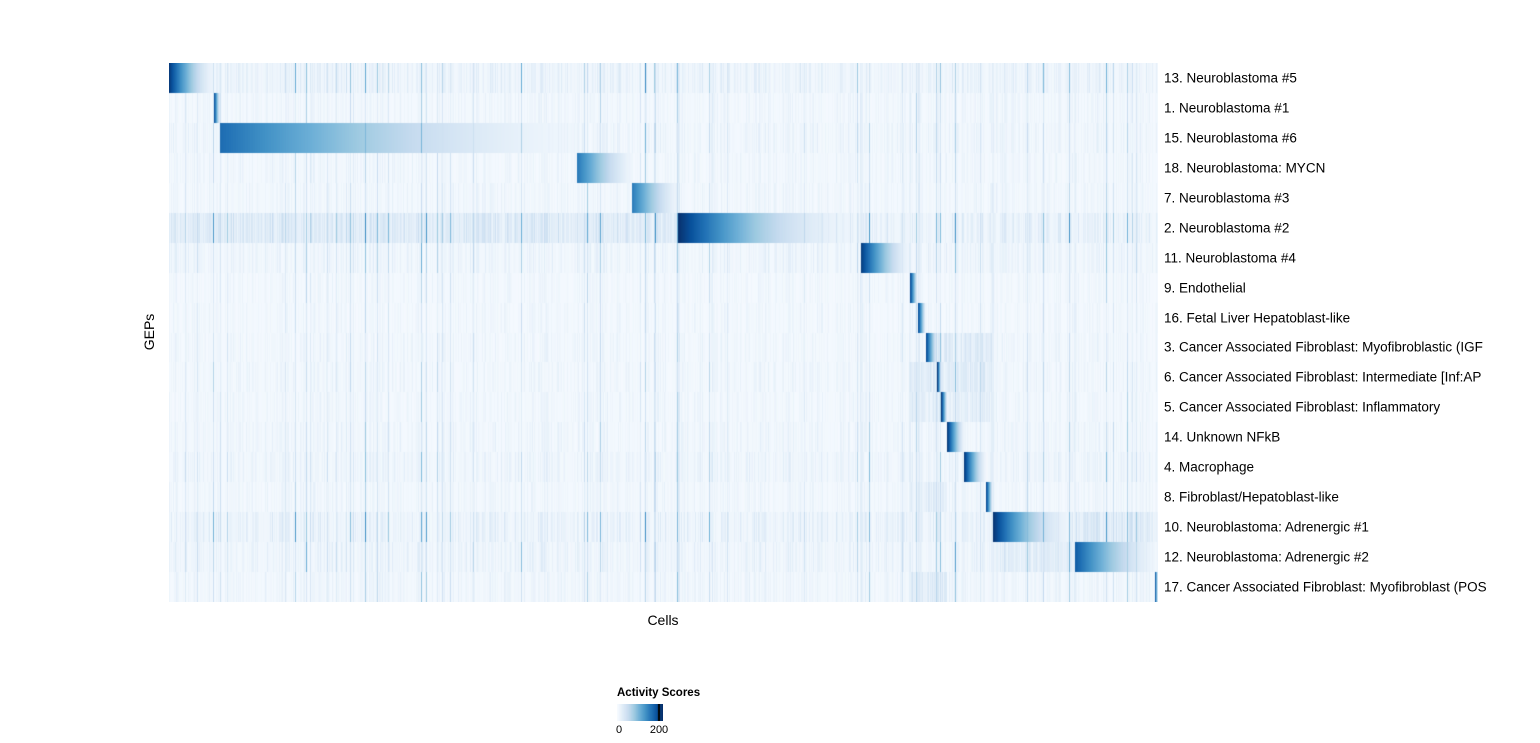 Image resolution: width=1540 pixels, height=743 pixels. What do you see at coordinates (1230, 138) in the screenshot?
I see `heatmap-row-label: 15. Neuroblastoma #6` at bounding box center [1230, 138].